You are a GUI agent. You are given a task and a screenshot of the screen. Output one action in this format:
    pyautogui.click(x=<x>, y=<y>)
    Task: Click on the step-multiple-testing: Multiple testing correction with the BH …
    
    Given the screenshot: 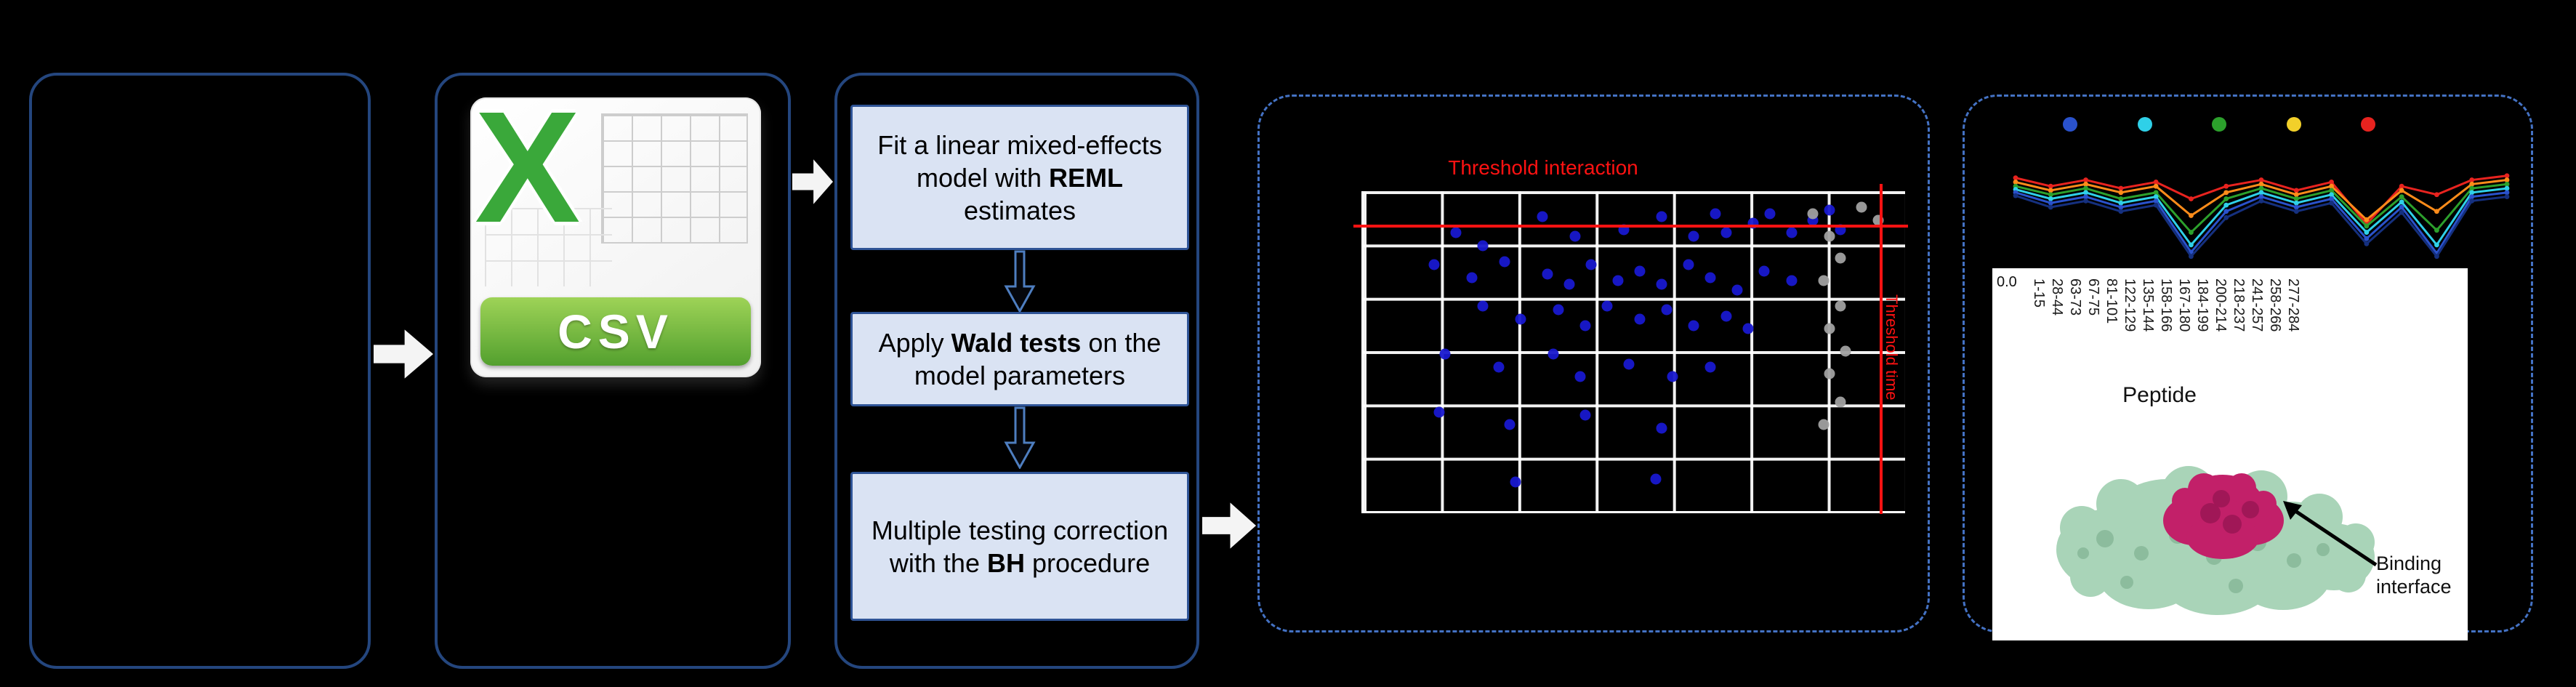 What is the action you would take?
    pyautogui.click(x=1019, y=546)
    